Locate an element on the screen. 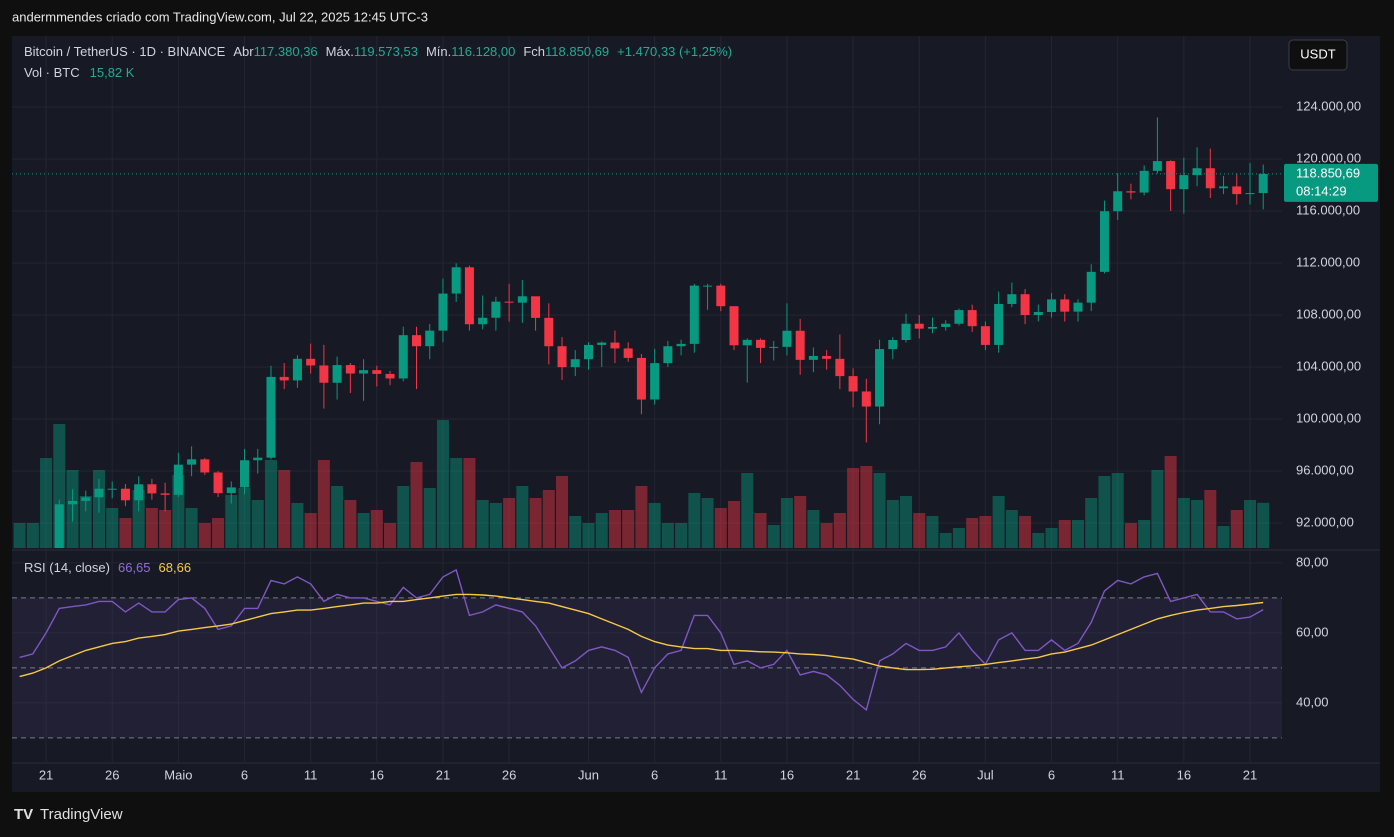  y-tick-label: 100.000,00 is located at coordinates (1328, 417).